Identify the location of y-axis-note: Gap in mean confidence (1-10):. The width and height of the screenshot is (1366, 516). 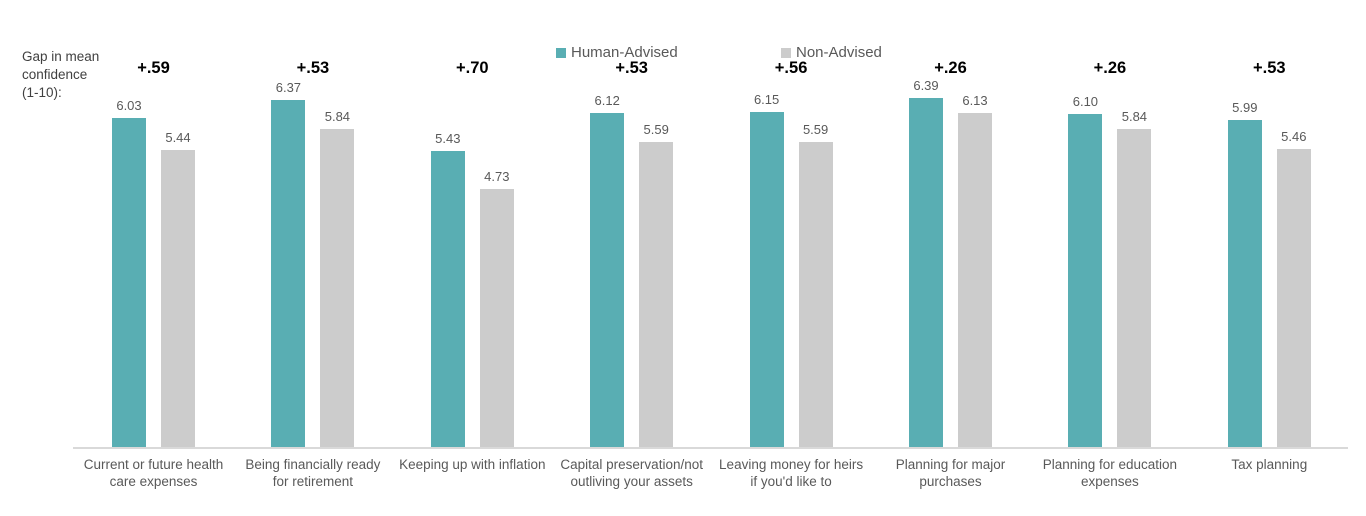
(61, 74).